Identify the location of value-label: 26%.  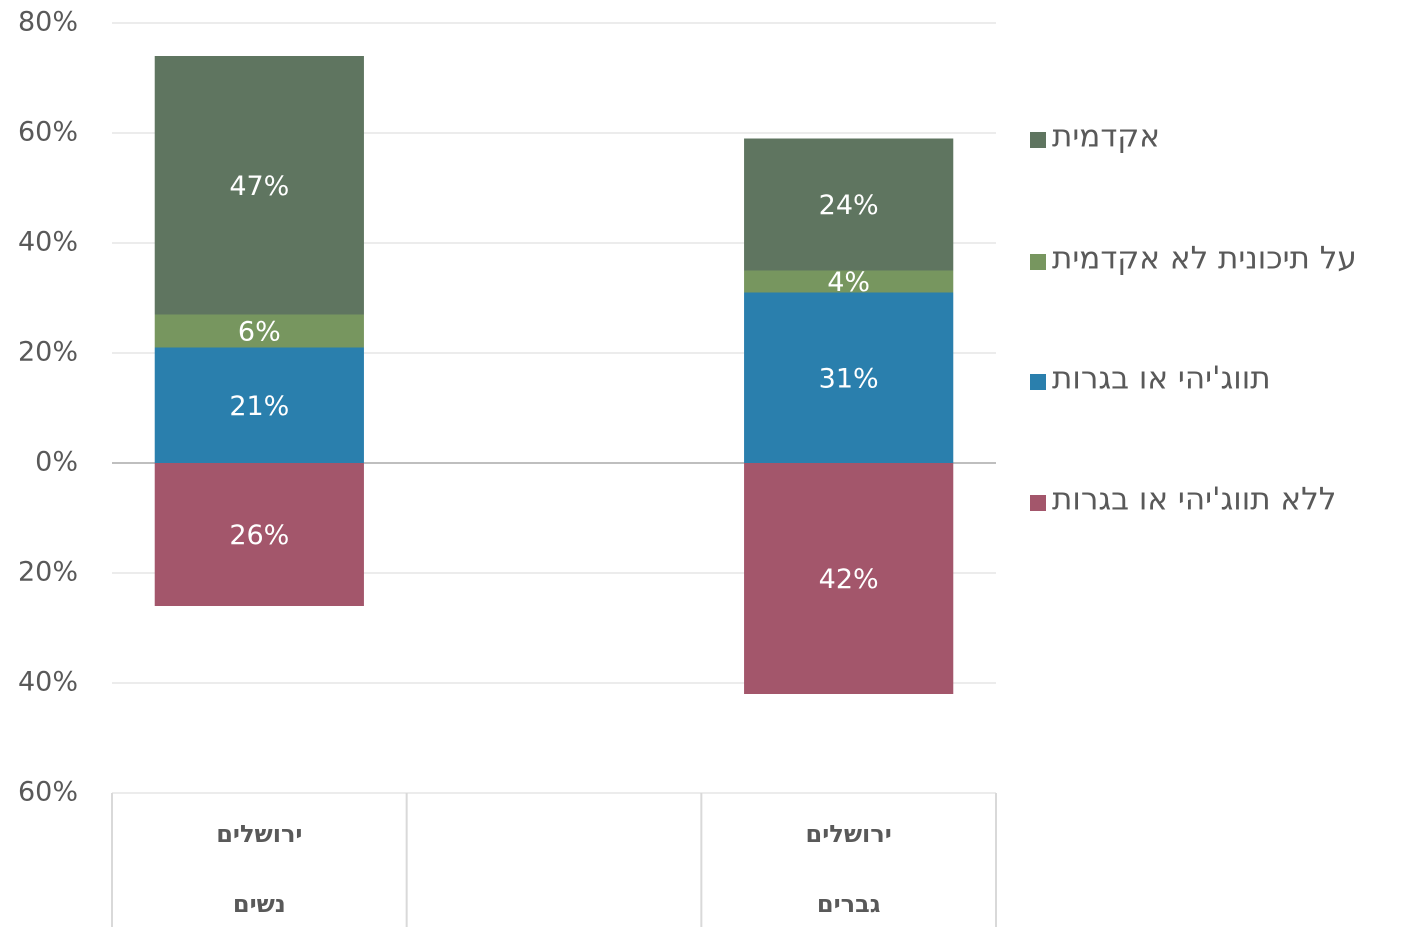
(259, 535).